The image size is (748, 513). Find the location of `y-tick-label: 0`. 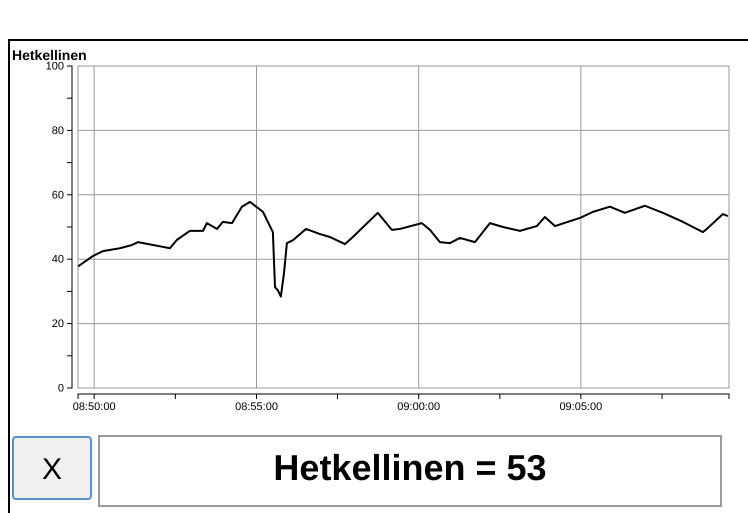

y-tick-label: 0 is located at coordinates (61, 388).